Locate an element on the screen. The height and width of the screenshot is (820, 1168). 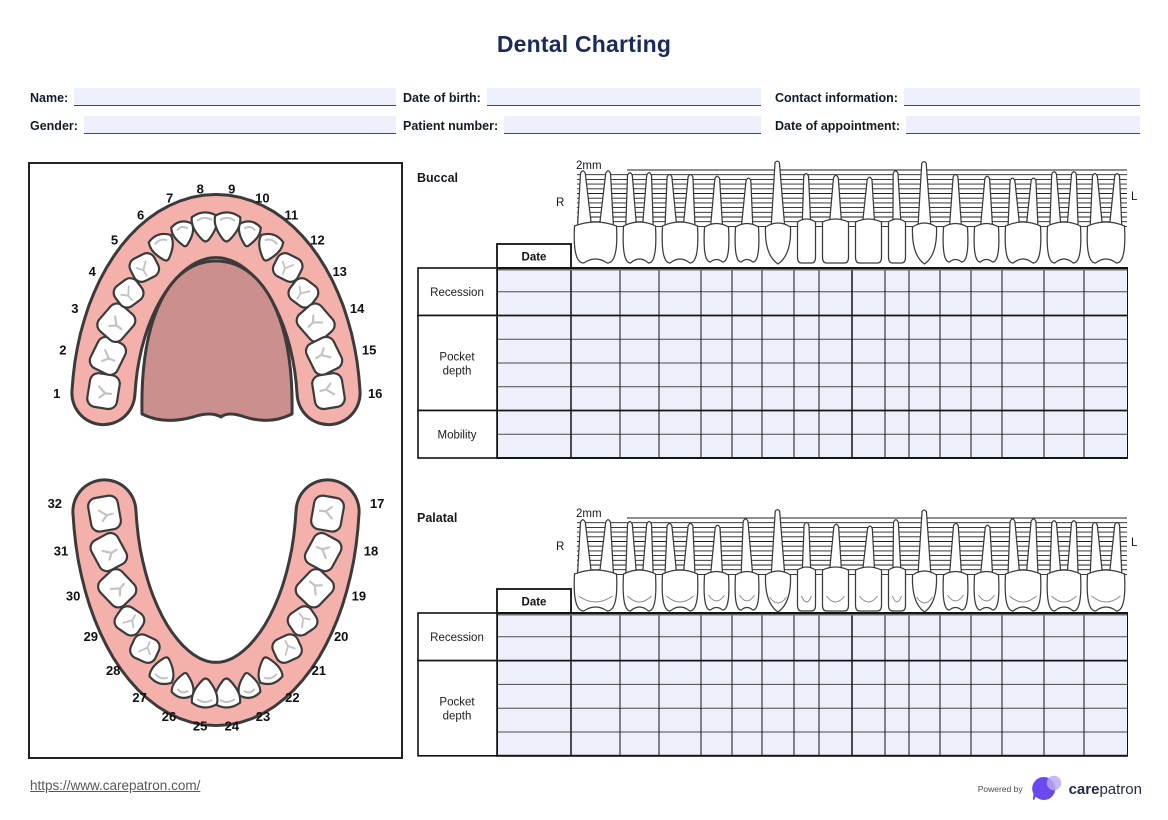
field-date-of-appointment: Date of appointment: is located at coordinates (957, 124).